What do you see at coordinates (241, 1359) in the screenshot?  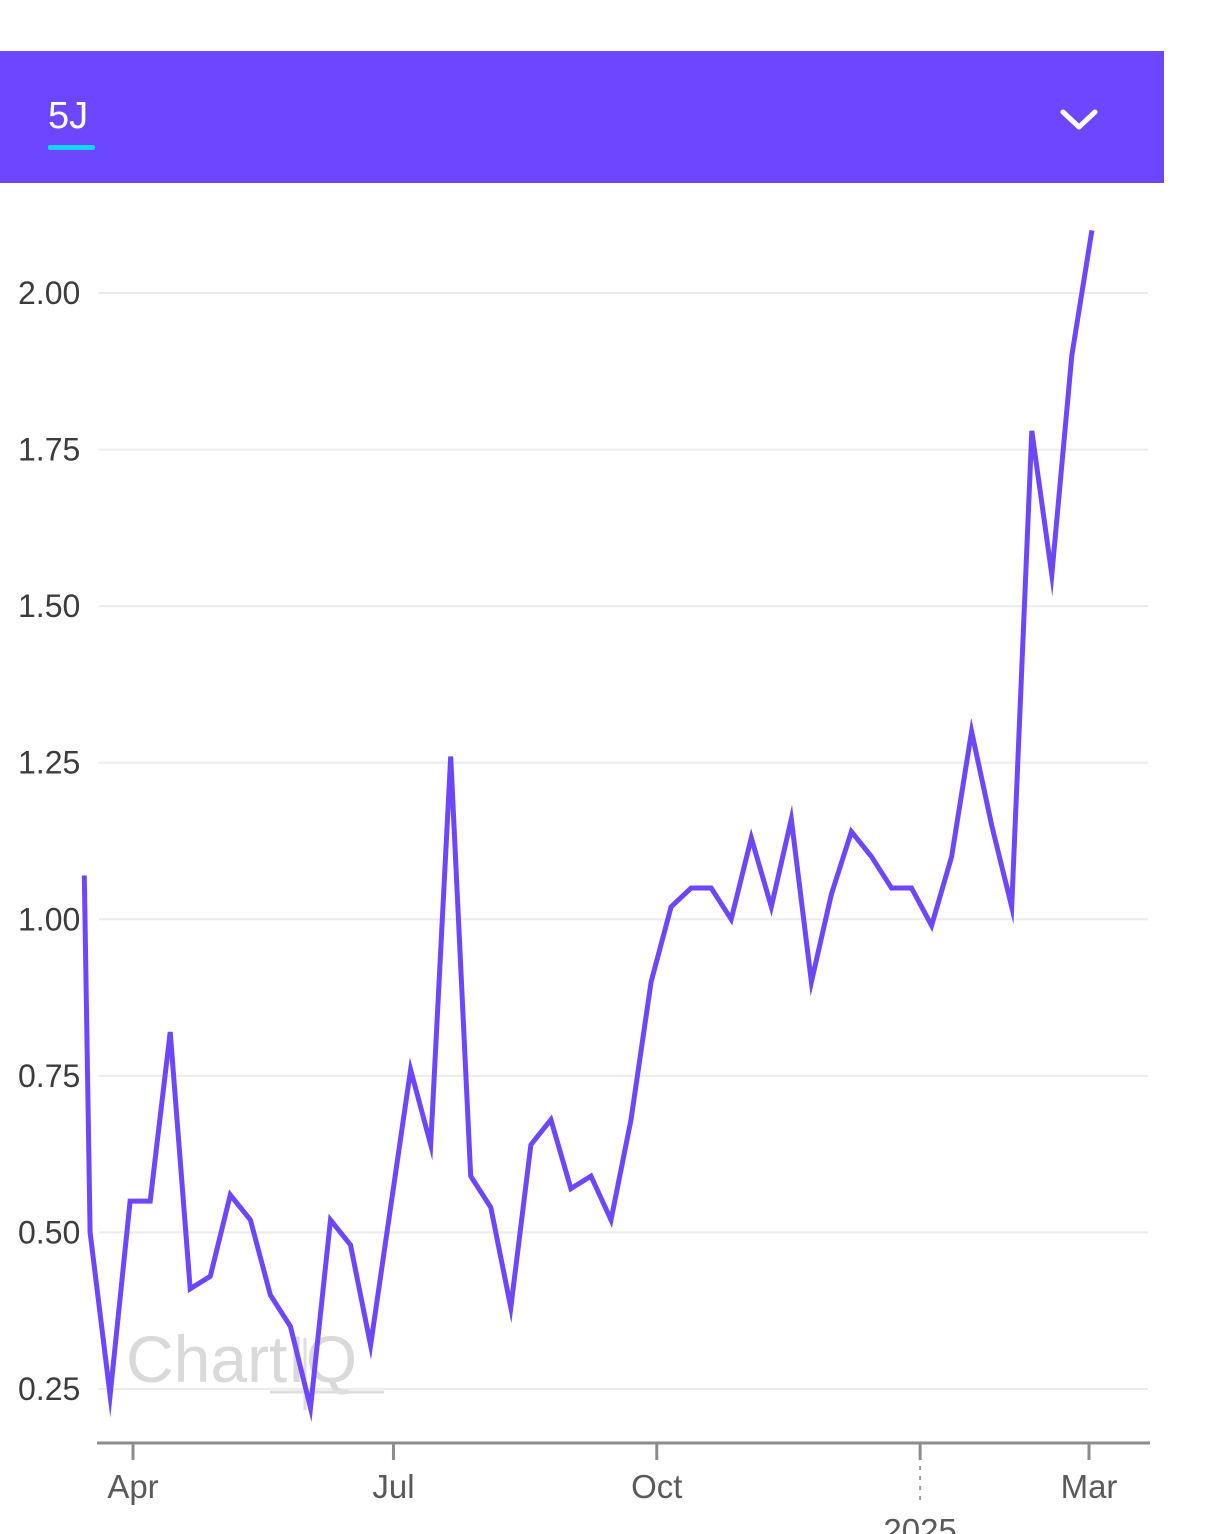 I see `chartiq-watermark: ChartIQ` at bounding box center [241, 1359].